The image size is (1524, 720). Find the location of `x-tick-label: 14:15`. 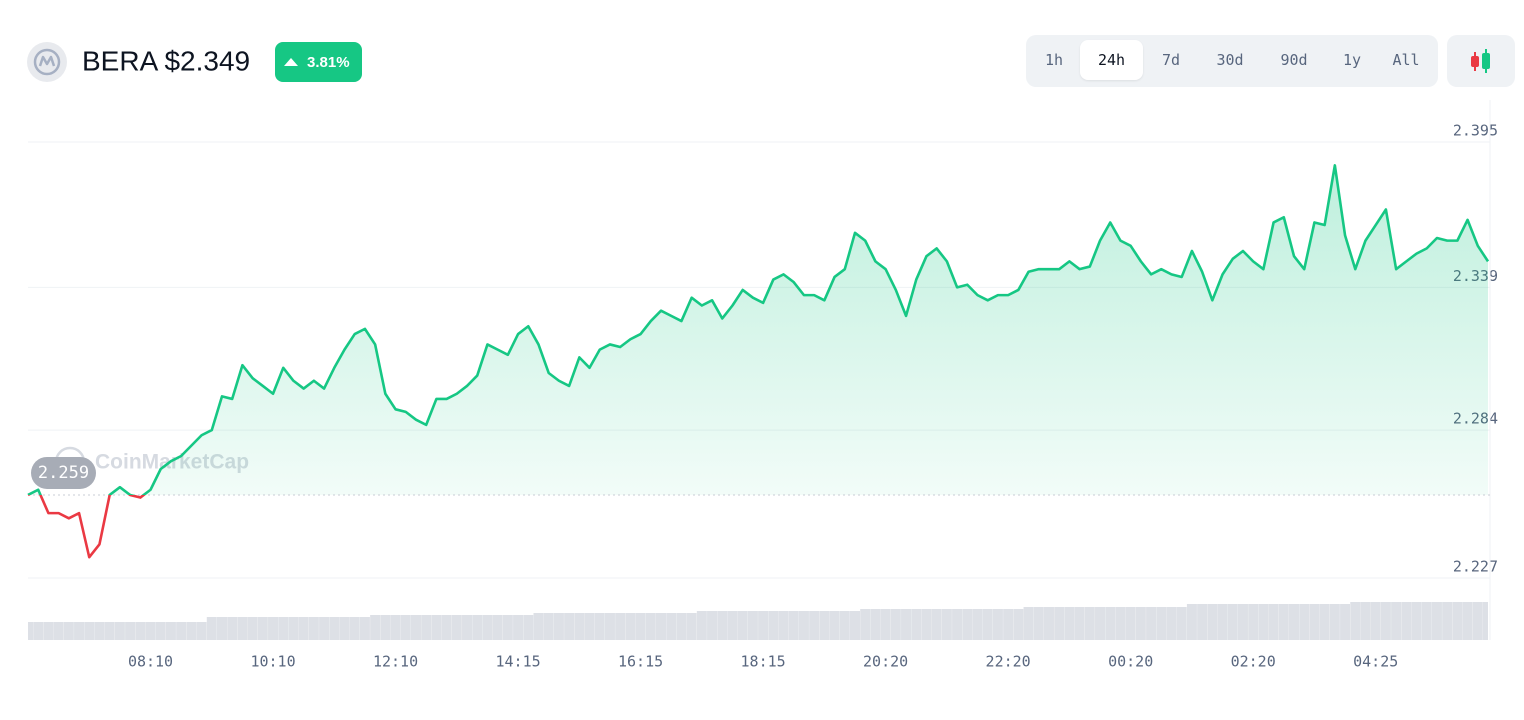

x-tick-label: 14:15 is located at coordinates (517, 662).